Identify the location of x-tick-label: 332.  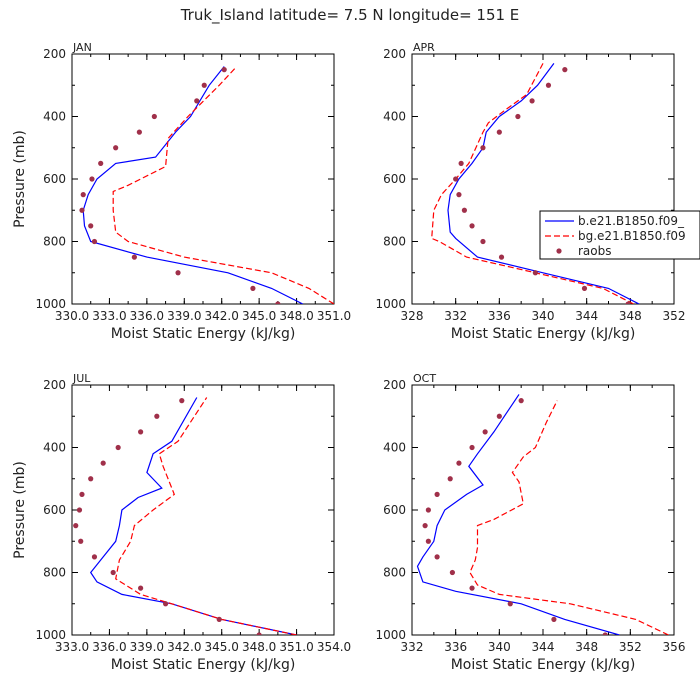
(455, 316).